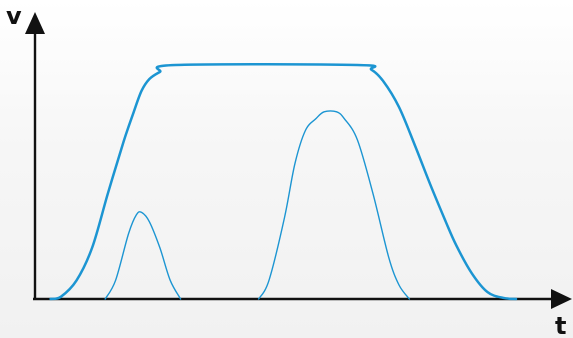 This screenshot has width=573, height=338. What do you see at coordinates (35, 23) in the screenshot?
I see `y-axis-arrowhead` at bounding box center [35, 23].